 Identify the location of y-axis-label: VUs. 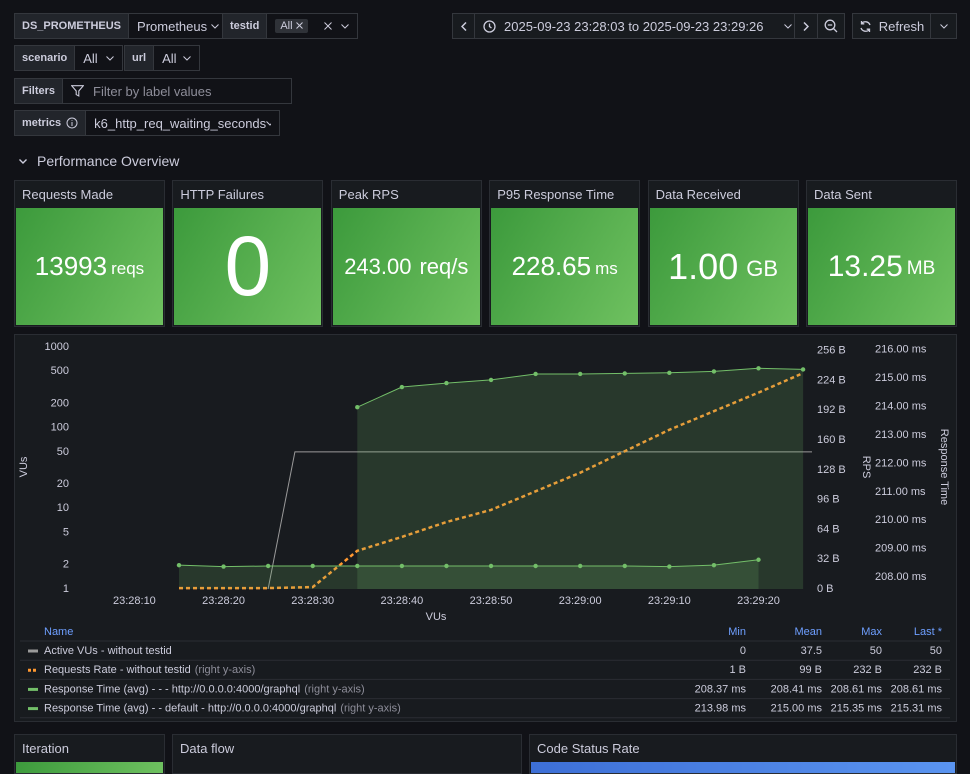
(24, 466).